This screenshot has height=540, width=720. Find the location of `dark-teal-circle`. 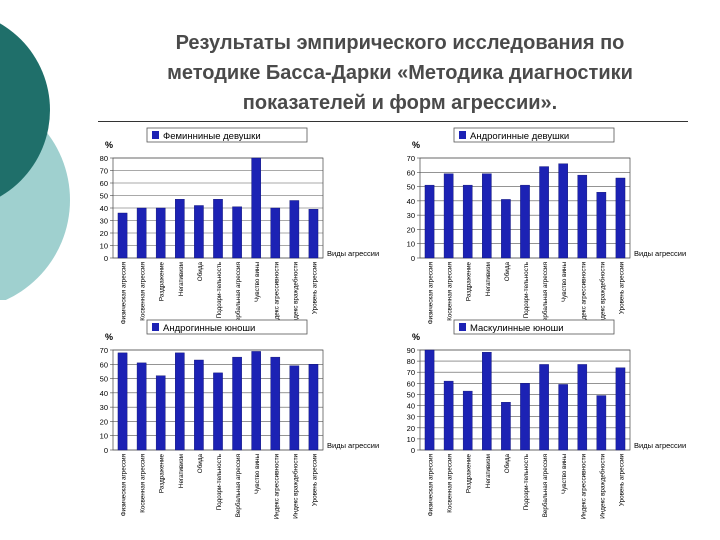

dark-teal-circle is located at coordinates (25, 110).